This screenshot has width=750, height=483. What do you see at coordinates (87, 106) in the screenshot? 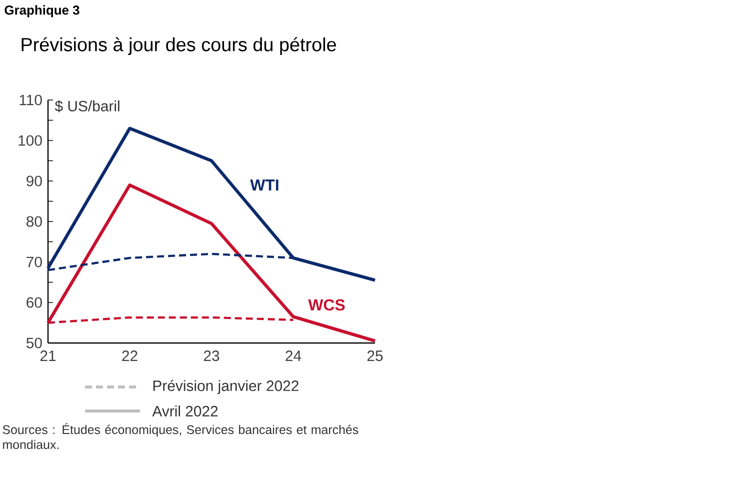
I see `y-axis-title: $ US/baril` at bounding box center [87, 106].